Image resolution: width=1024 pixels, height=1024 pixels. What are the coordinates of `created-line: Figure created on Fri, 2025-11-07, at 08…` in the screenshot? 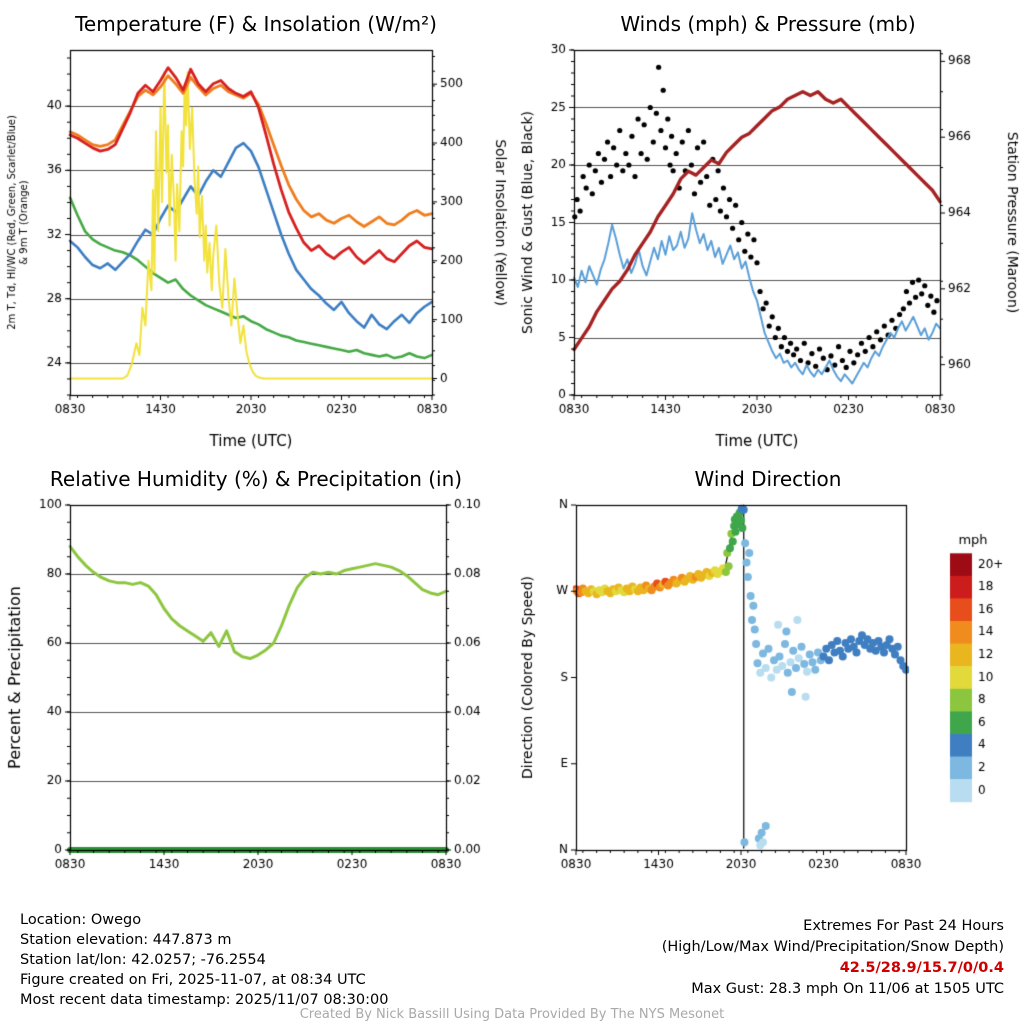 It's located at (193, 980).